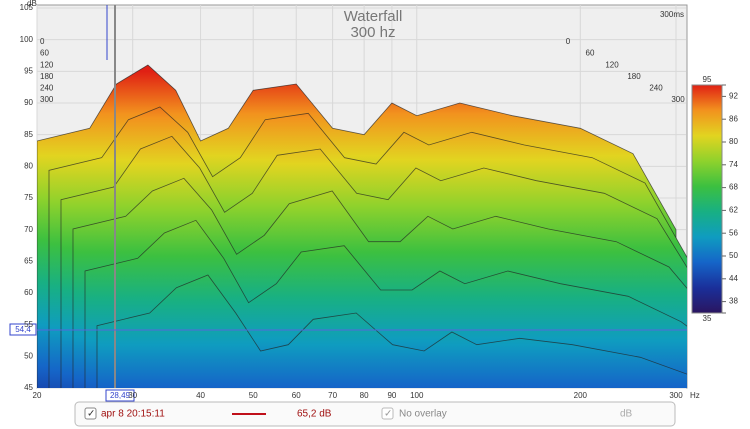  I want to click on y-tick-label: 65, so click(28, 260).